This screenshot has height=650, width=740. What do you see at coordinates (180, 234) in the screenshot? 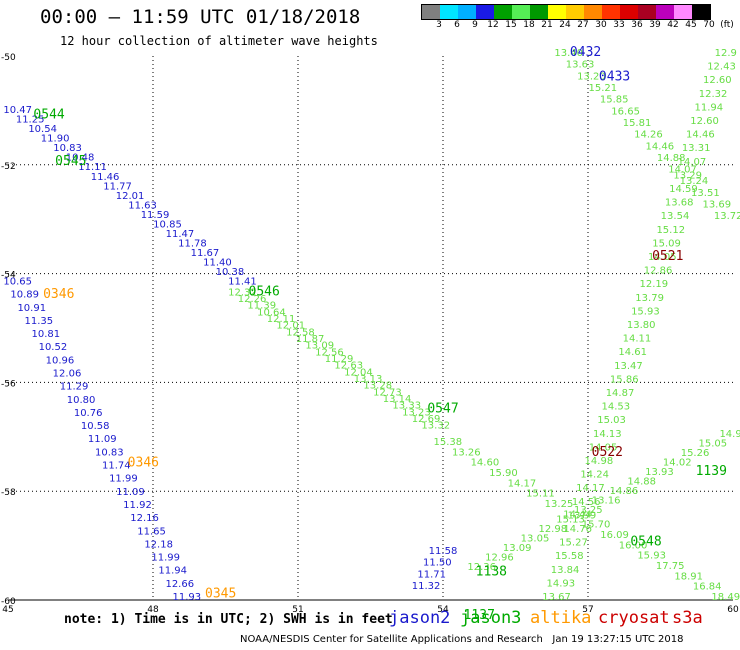
I see `swh-value: 11.47` at bounding box center [180, 234].